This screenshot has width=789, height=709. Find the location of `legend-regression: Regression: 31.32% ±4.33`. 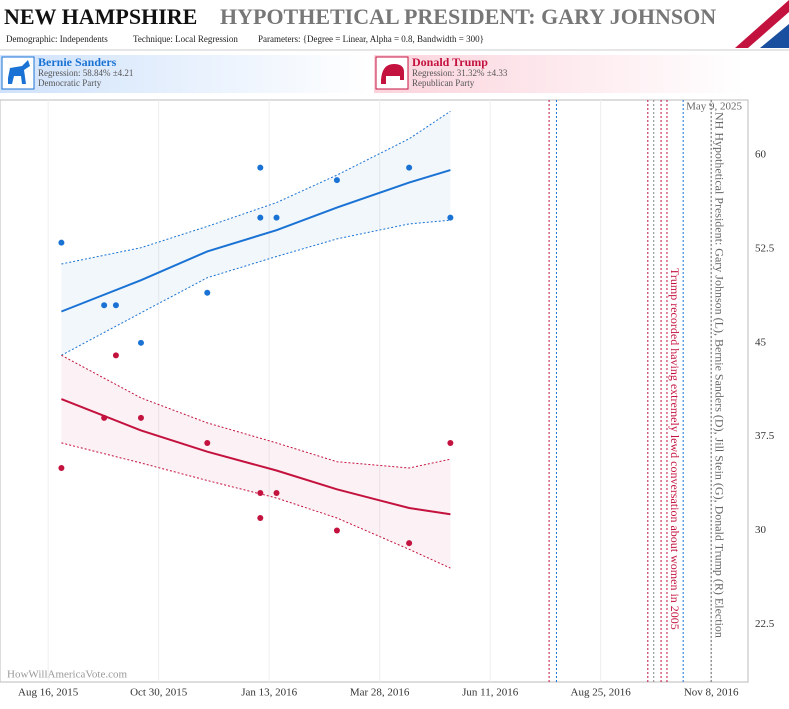

legend-regression: Regression: 31.32% ±4.33 is located at coordinates (460, 73).